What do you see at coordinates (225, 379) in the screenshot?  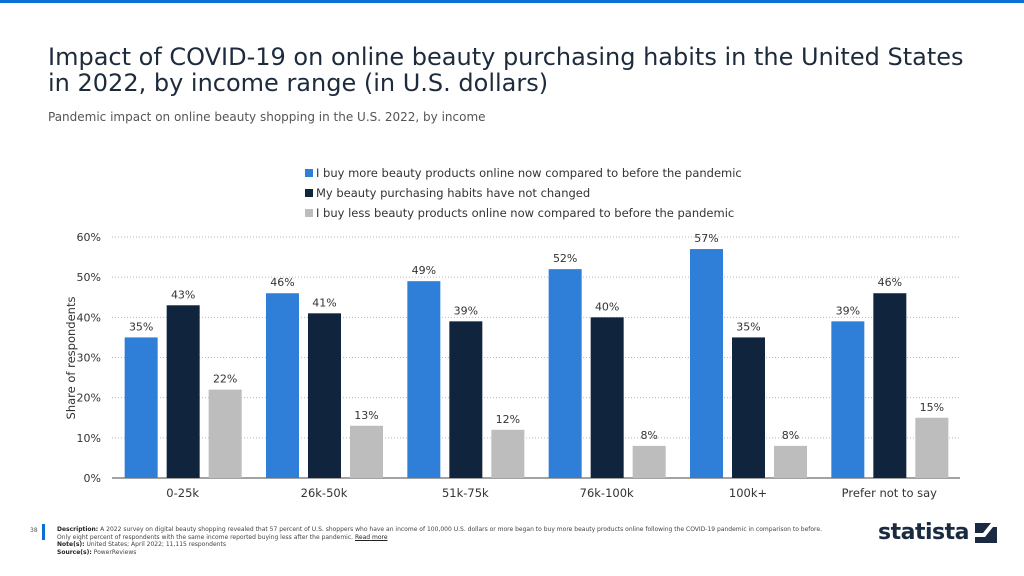 I see `data-label: 22%` at bounding box center [225, 379].